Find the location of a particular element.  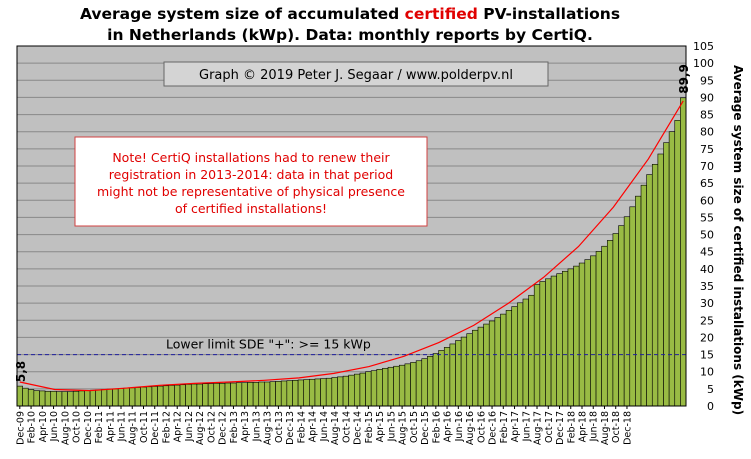

x-tick-label: Jun-18 is located at coordinates (594, 426).